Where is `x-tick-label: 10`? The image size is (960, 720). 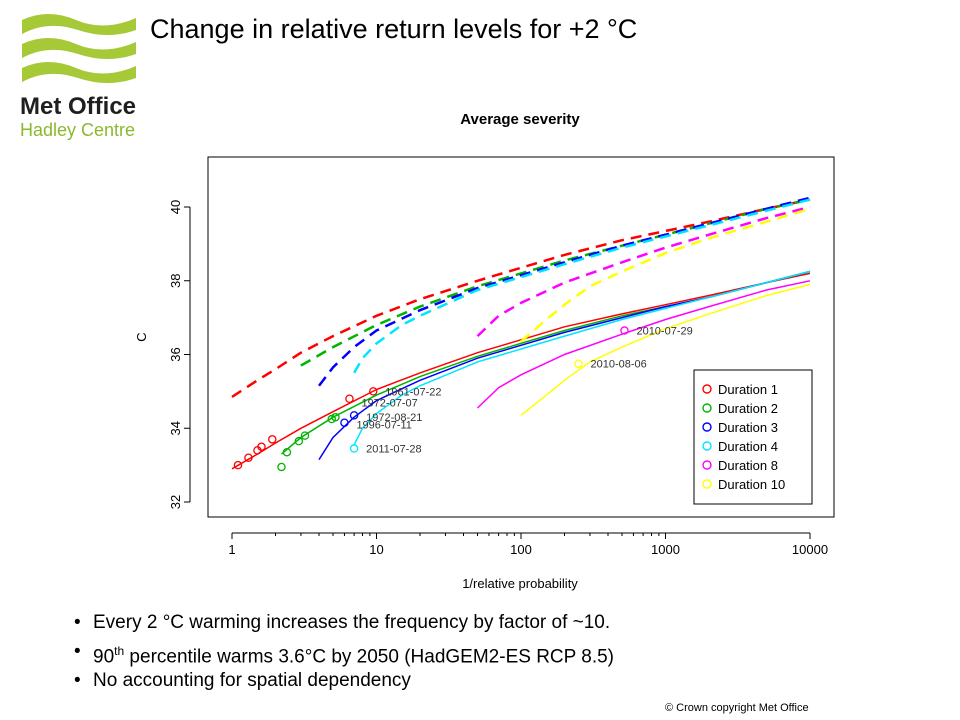
x-tick-label: 10 is located at coordinates (376, 549).